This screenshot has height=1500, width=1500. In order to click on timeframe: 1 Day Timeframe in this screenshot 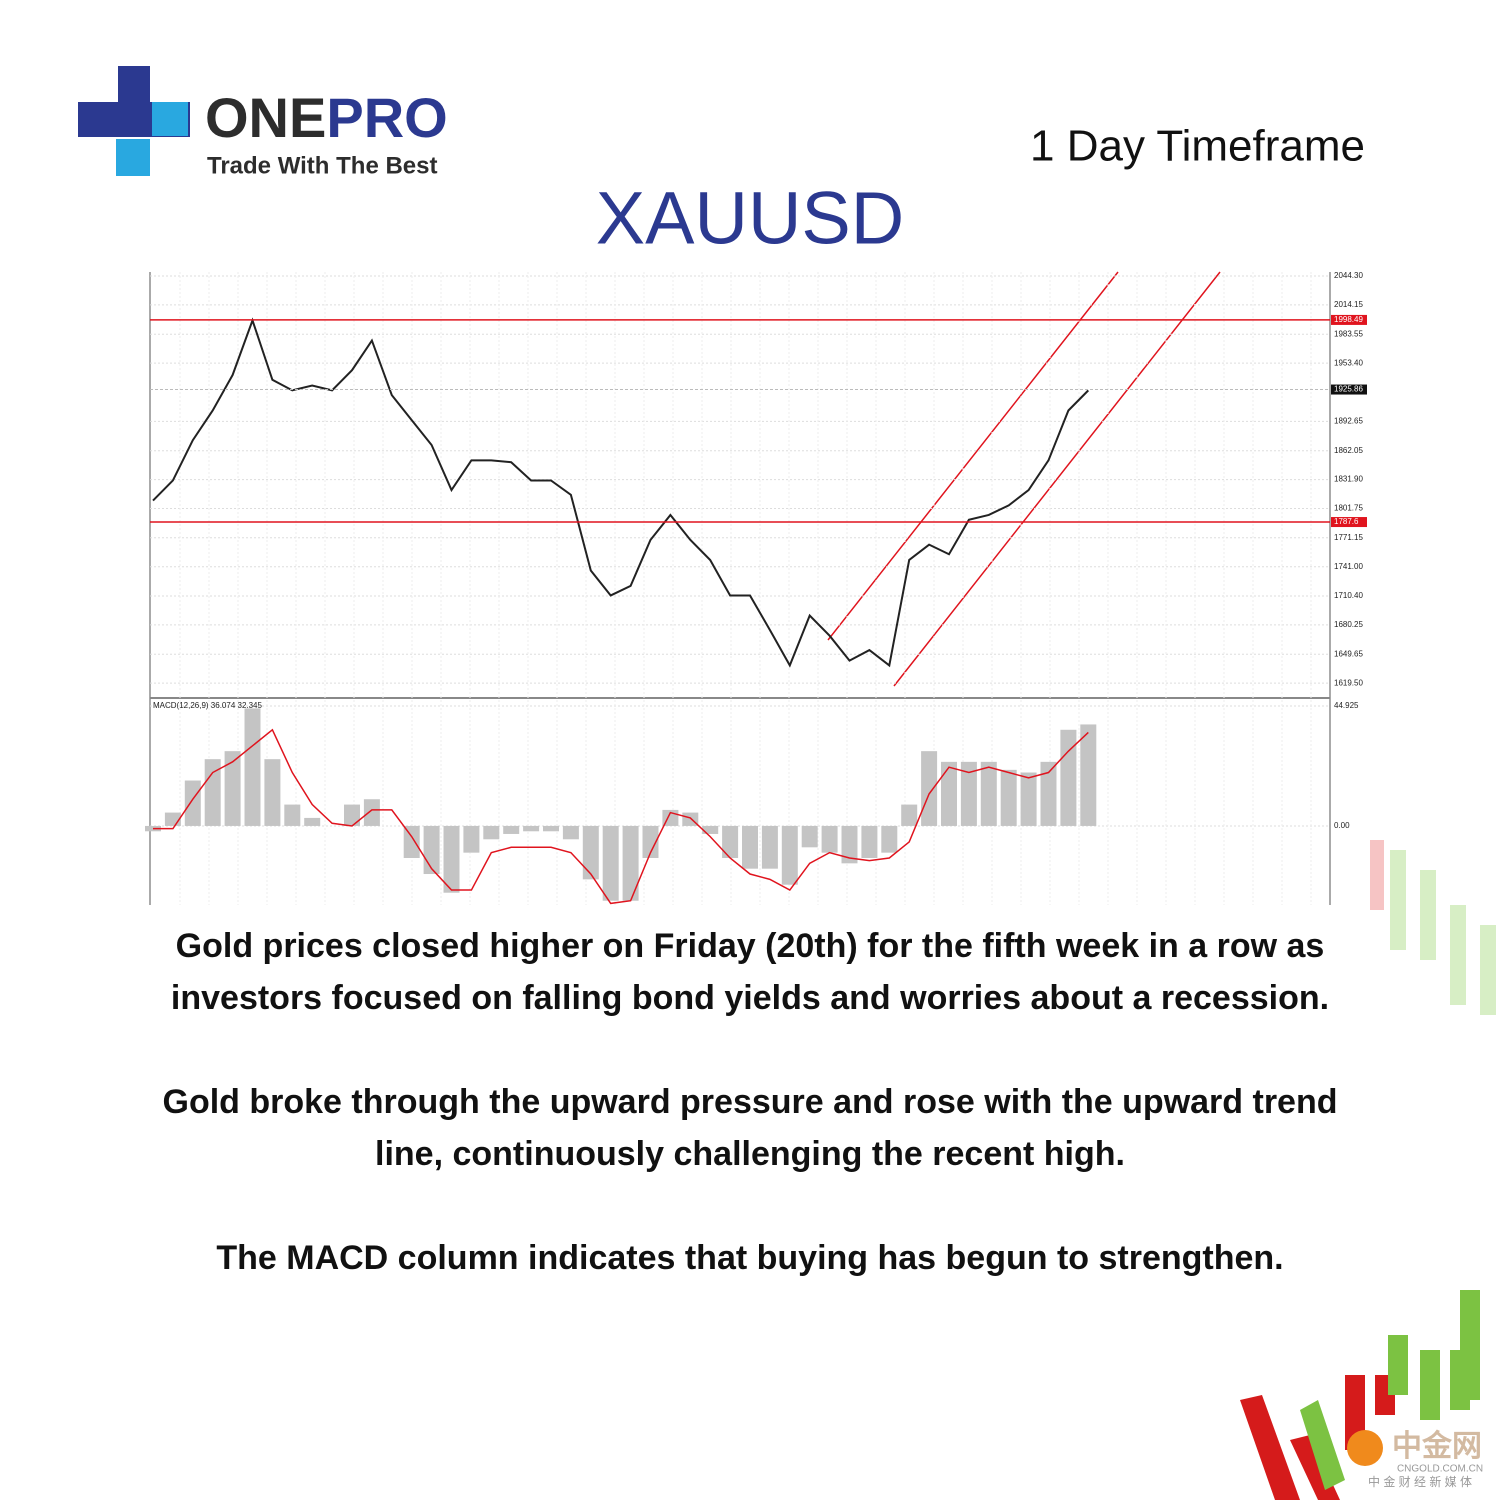, I will do `click(1197, 146)`.